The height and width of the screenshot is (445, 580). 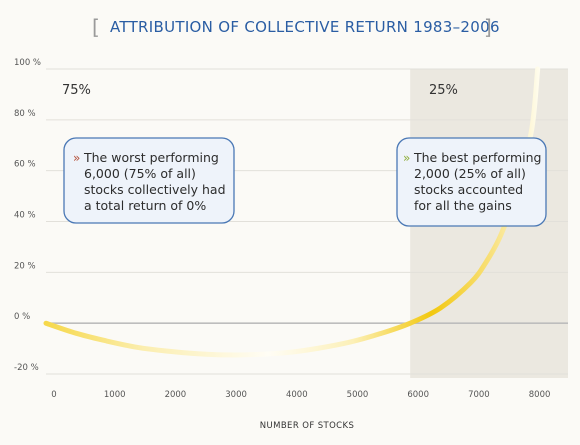 What do you see at coordinates (488, 27) in the screenshot?
I see `title-bracket-right: ]` at bounding box center [488, 27].